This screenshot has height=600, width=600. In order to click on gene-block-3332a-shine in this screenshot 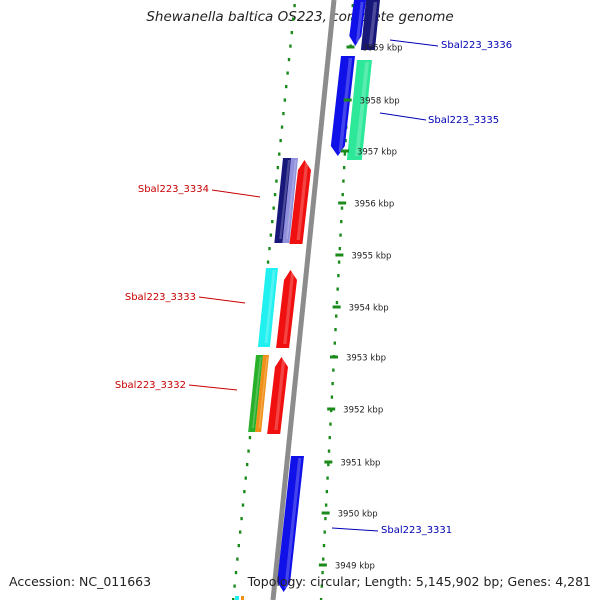, I will do `click(257, 392)`.